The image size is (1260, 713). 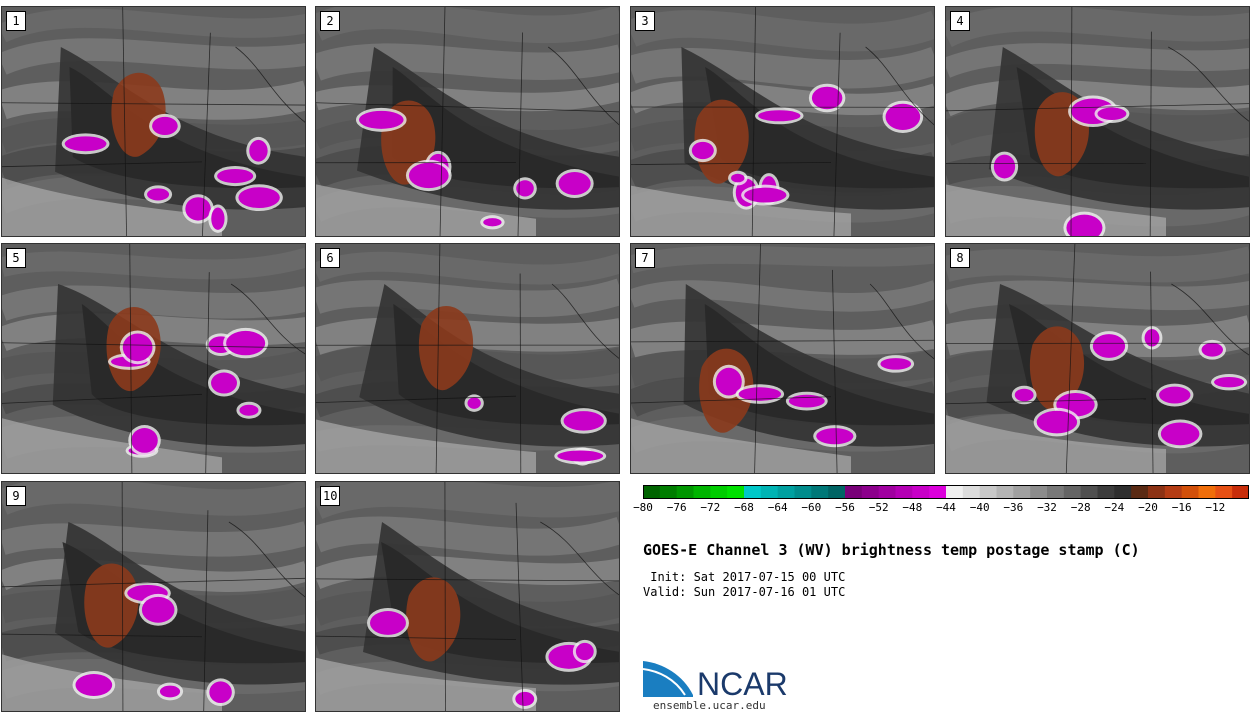 I want to click on postage-stamp-panel: 10, so click(x=467, y=596).